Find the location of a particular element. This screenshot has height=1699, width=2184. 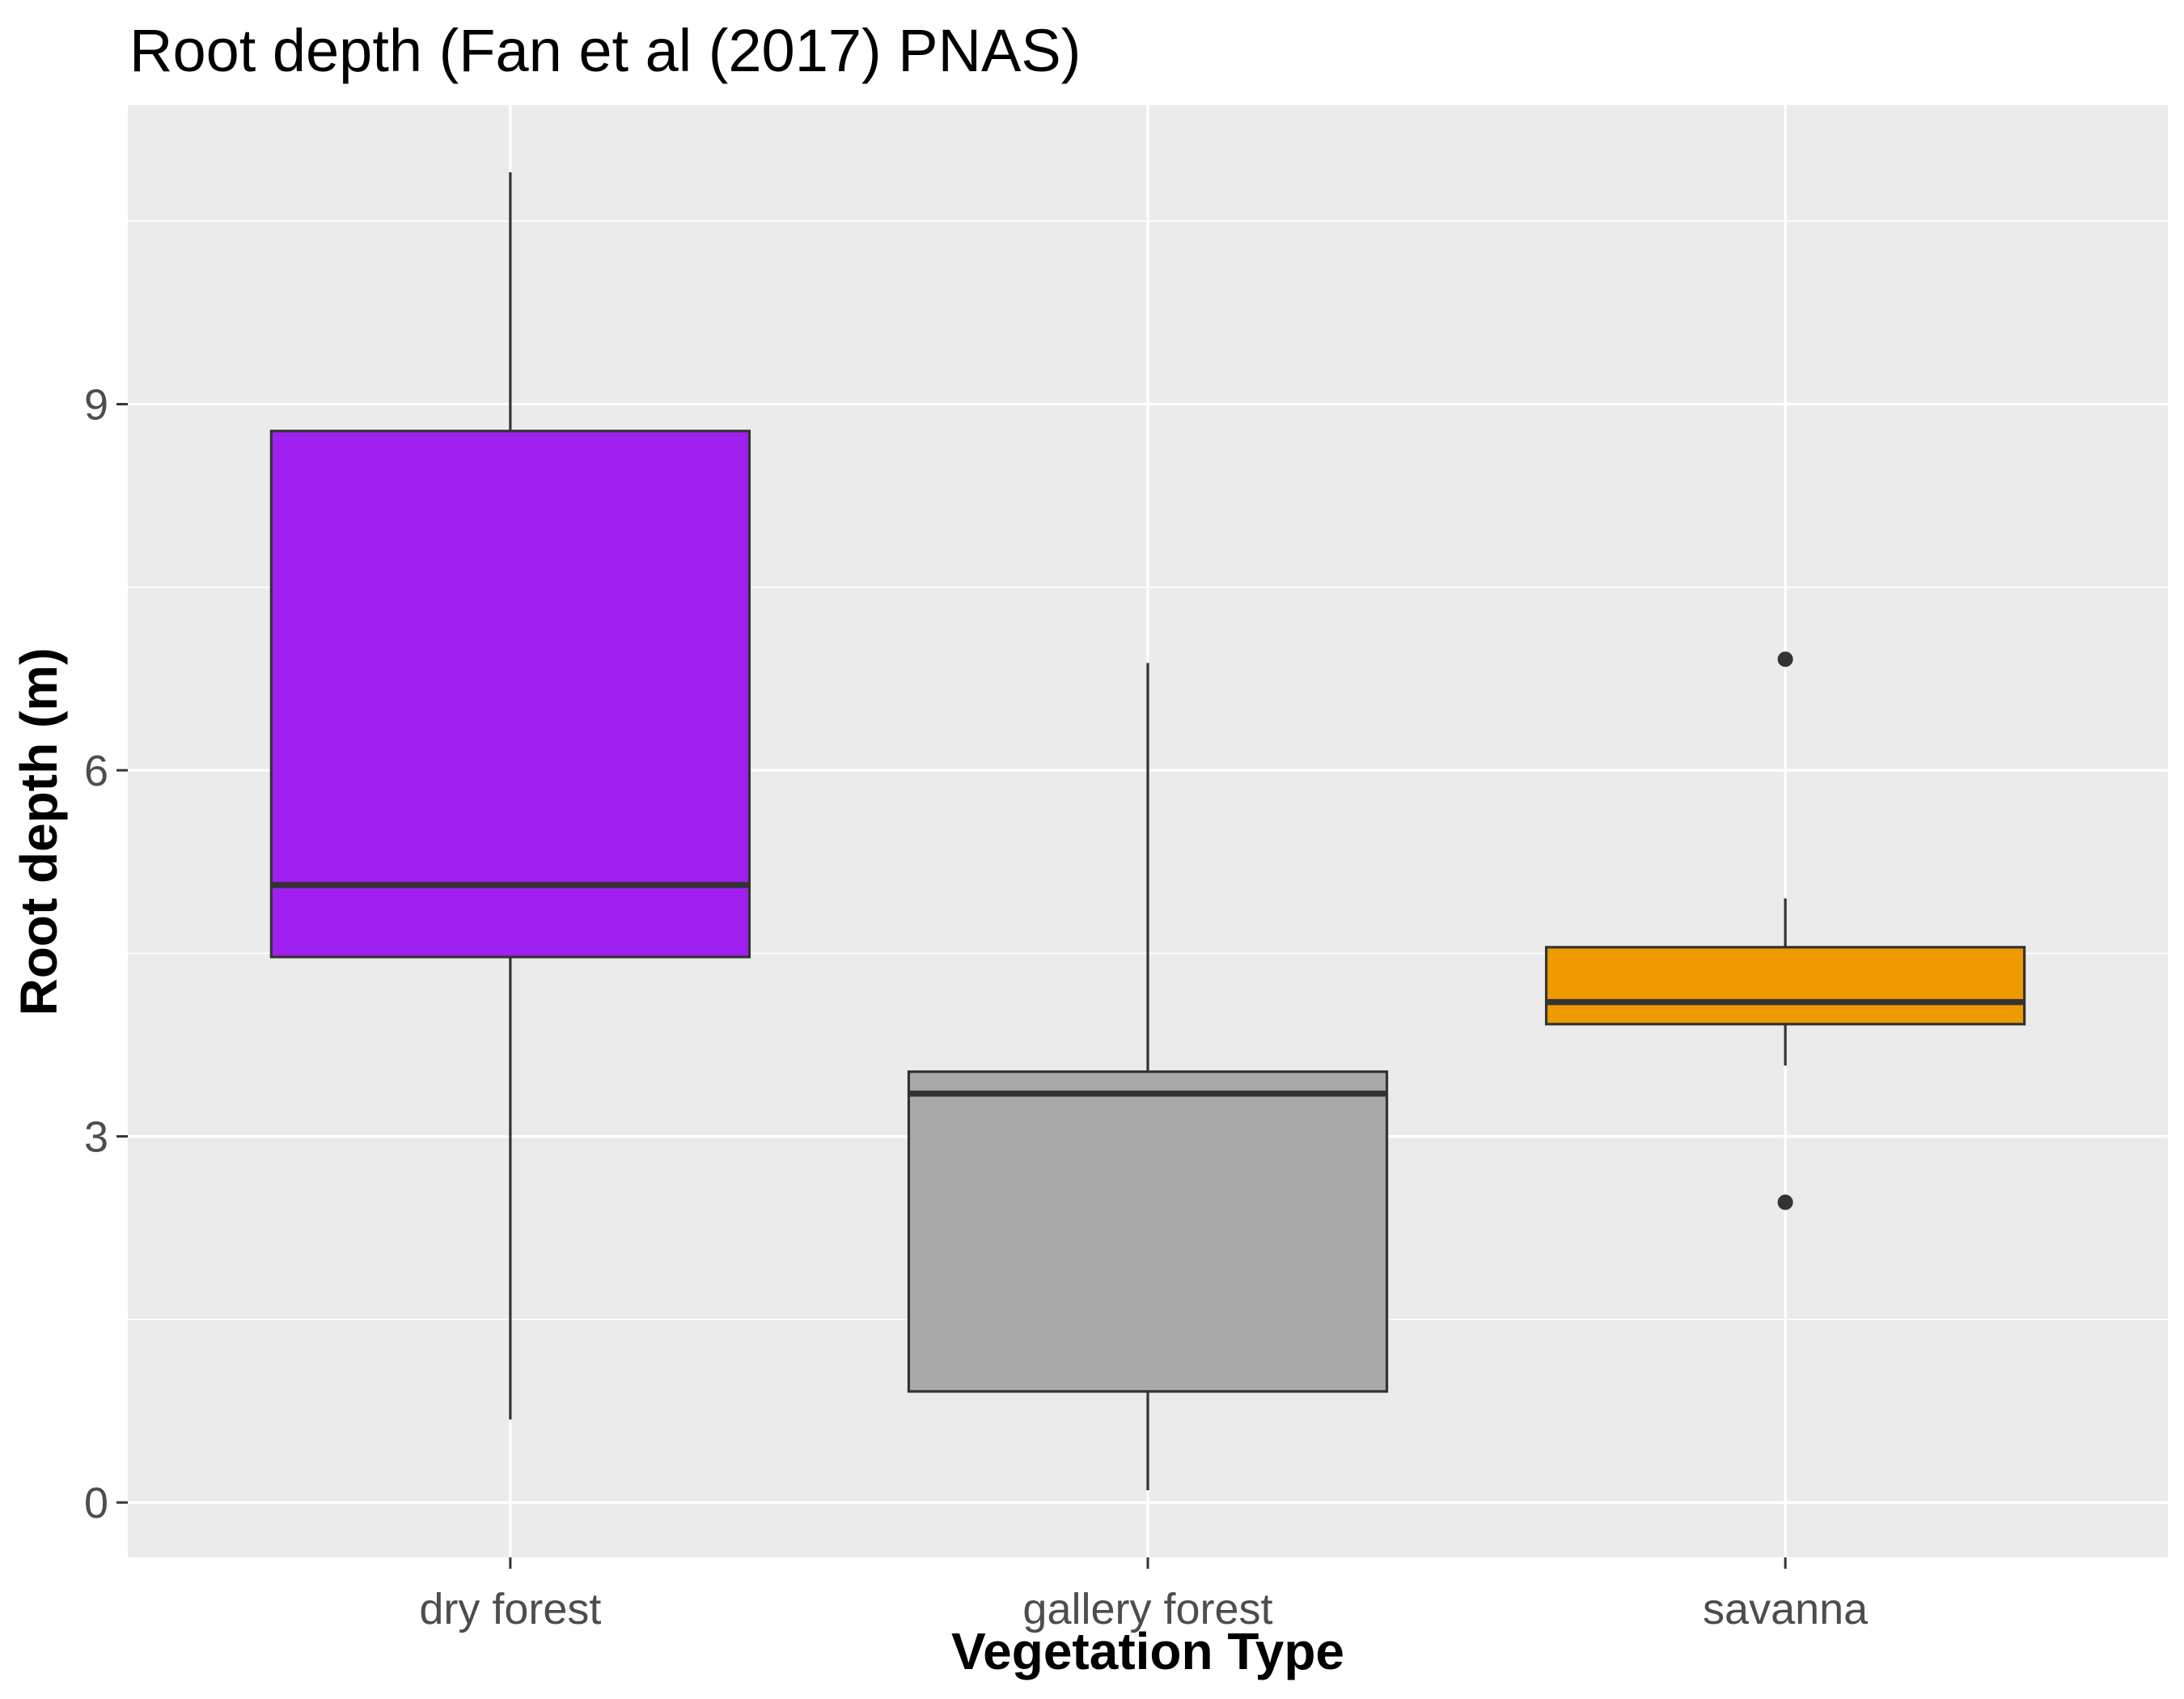

x-axis-title: Vegetation Type is located at coordinates (1147, 1651).